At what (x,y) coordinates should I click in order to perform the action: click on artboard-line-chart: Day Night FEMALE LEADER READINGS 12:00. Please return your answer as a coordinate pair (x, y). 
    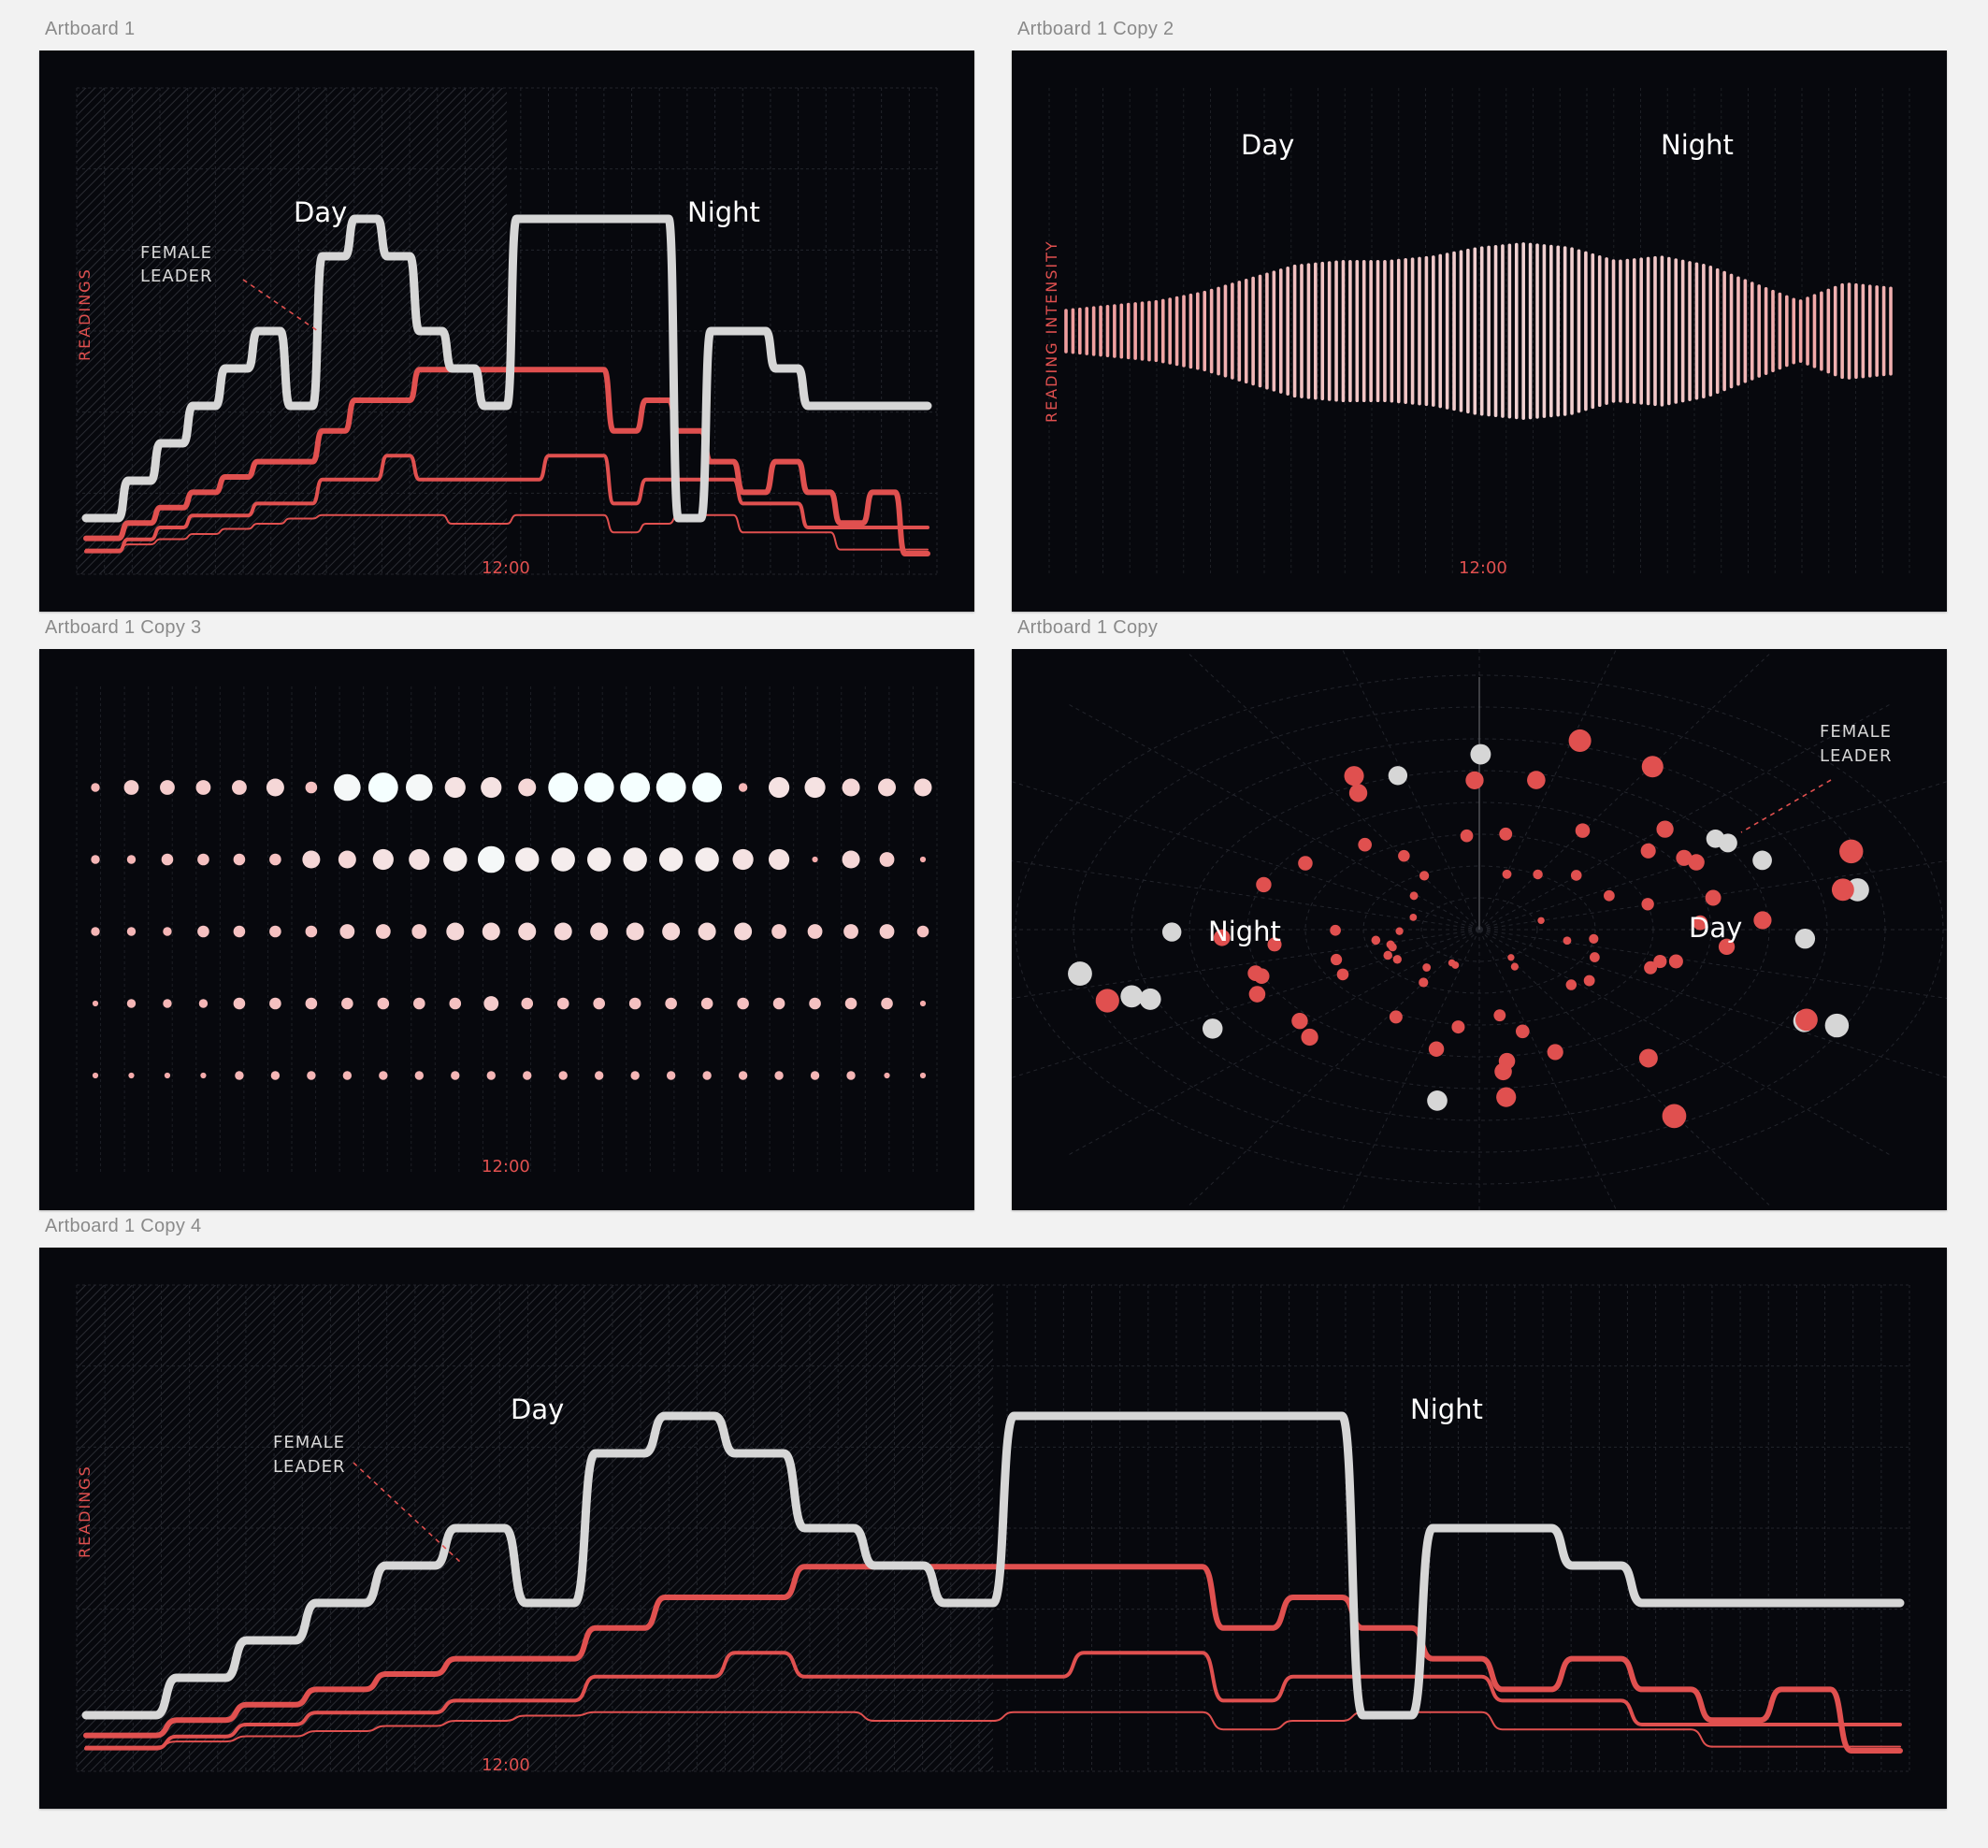
    Looking at the image, I should click on (507, 332).